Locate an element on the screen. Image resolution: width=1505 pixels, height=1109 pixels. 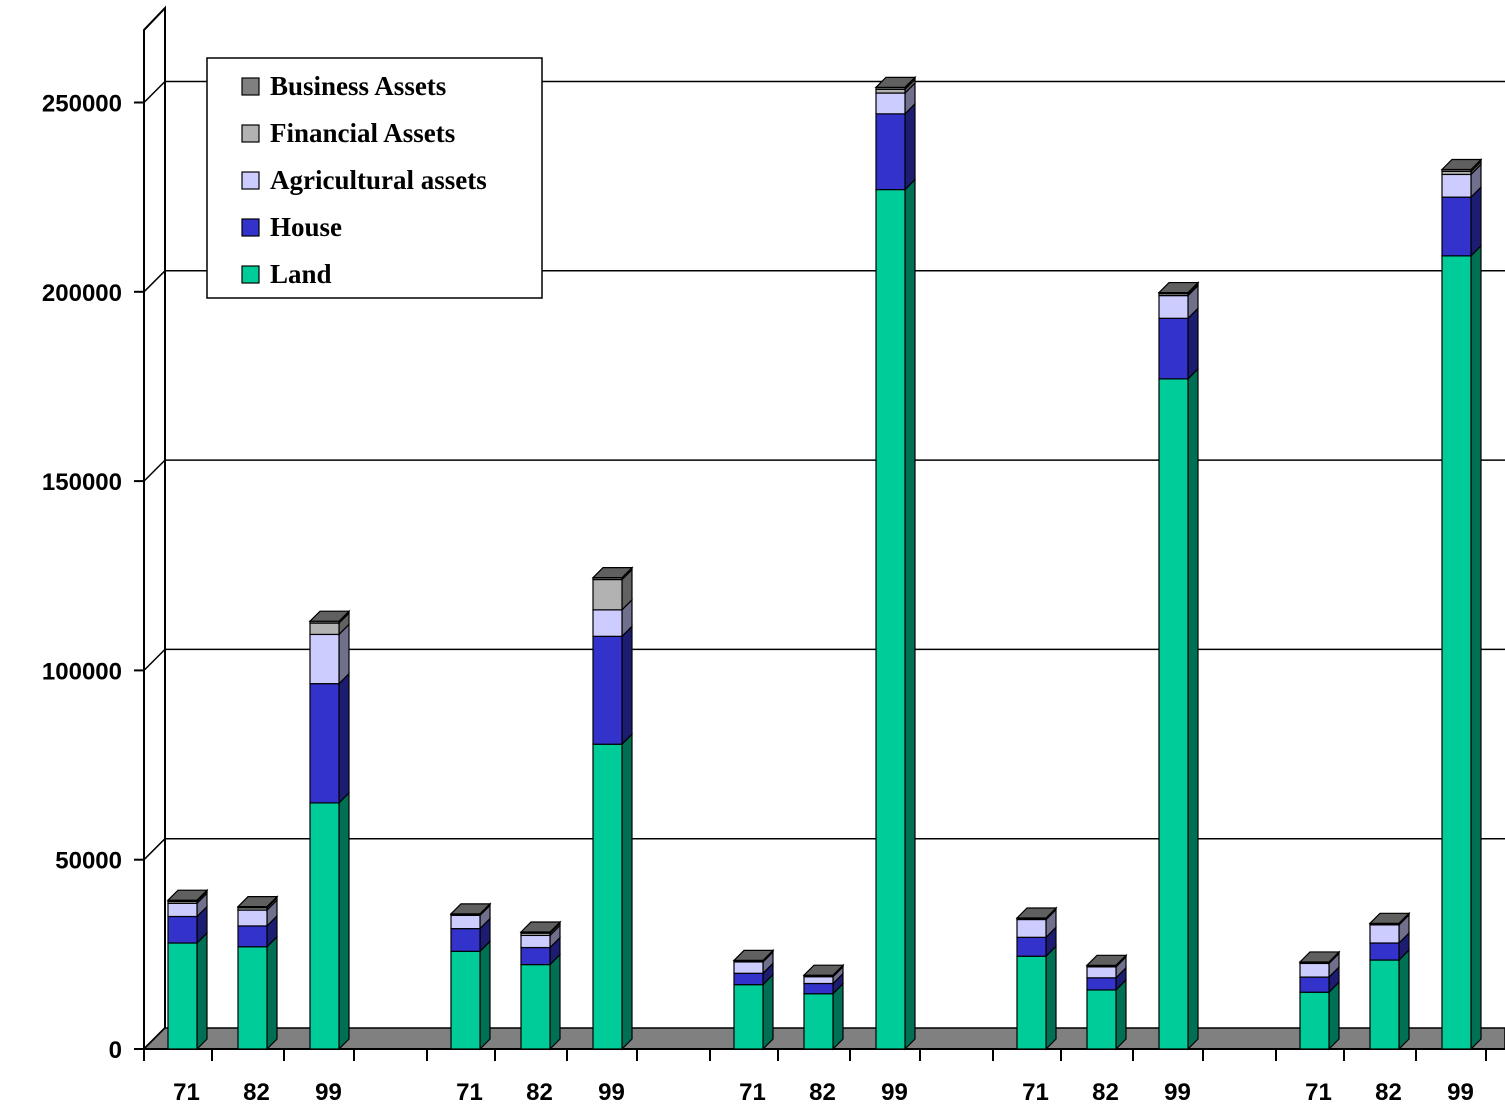
x-tick-label-7: 82 is located at coordinates (822, 1092).